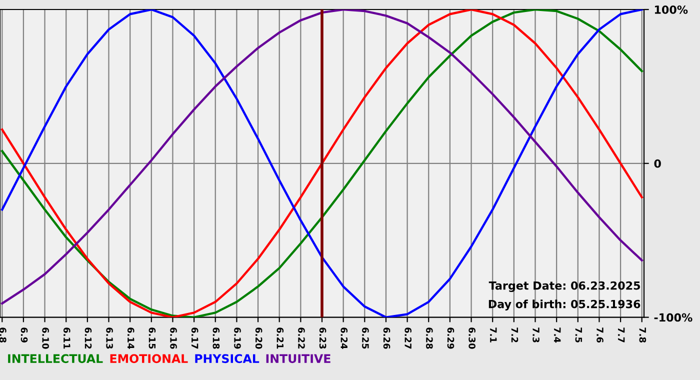  I want to click on x-tick-label: 6.13, so click(109, 338).